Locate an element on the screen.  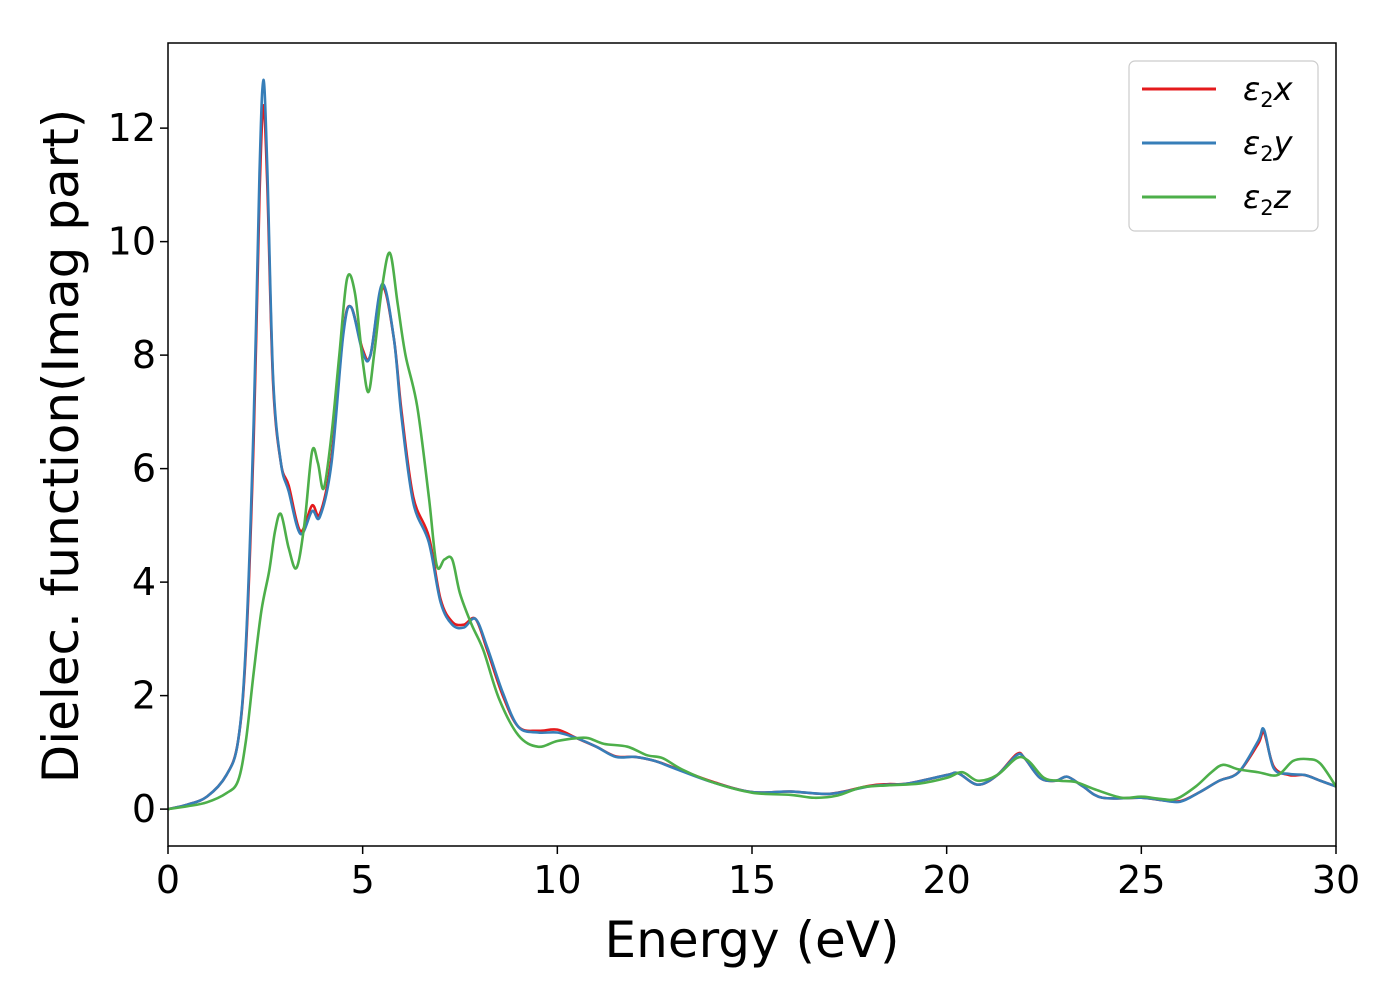
x-tick-label: 10 is located at coordinates (557, 880).